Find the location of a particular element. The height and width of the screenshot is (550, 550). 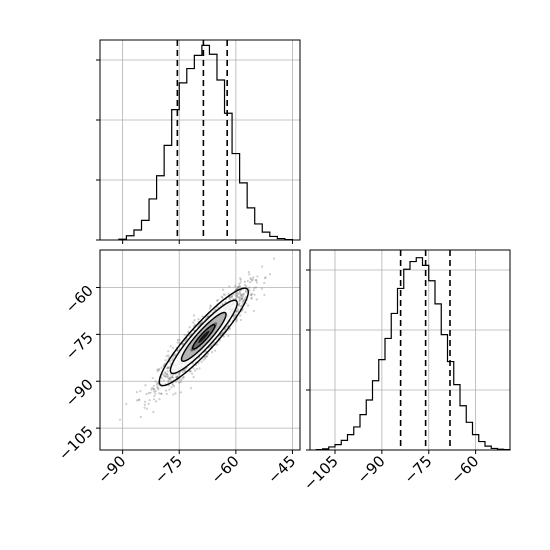

scatter-grid is located at coordinates (200, 350).